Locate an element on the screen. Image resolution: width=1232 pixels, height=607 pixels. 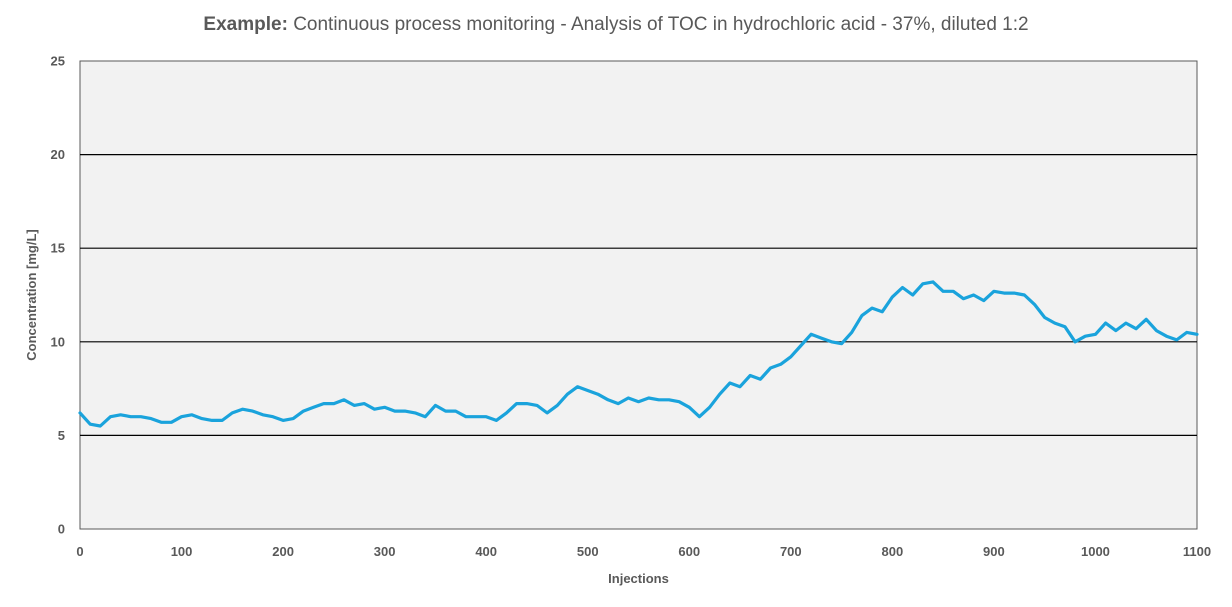
y-tick-label: 15 is located at coordinates (58, 248).